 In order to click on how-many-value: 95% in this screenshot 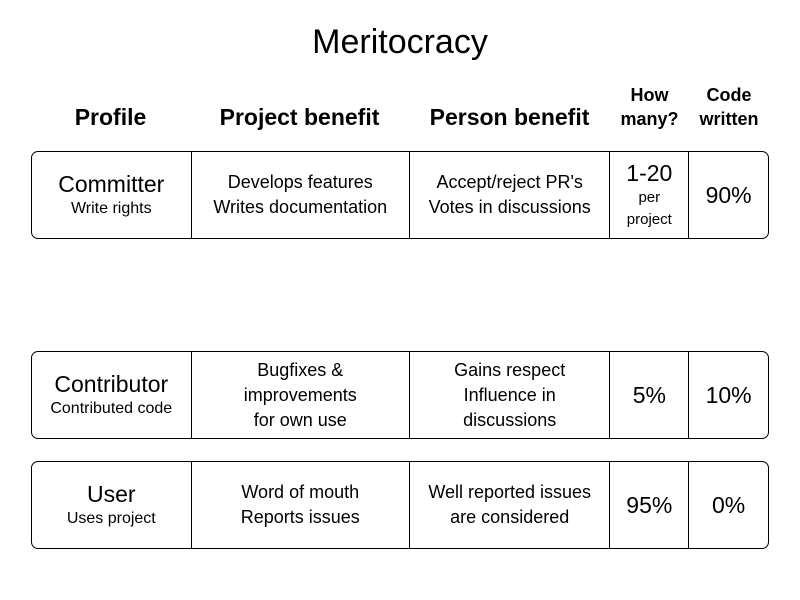, I will do `click(649, 505)`.